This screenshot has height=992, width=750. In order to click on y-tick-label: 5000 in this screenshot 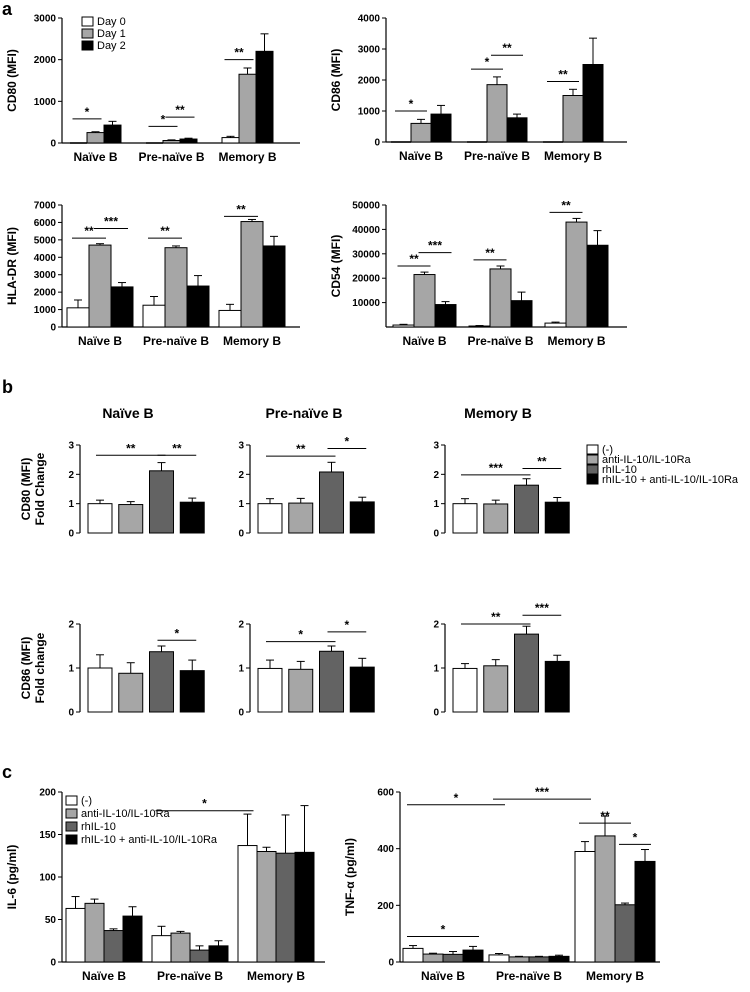, I will do `click(45, 240)`.